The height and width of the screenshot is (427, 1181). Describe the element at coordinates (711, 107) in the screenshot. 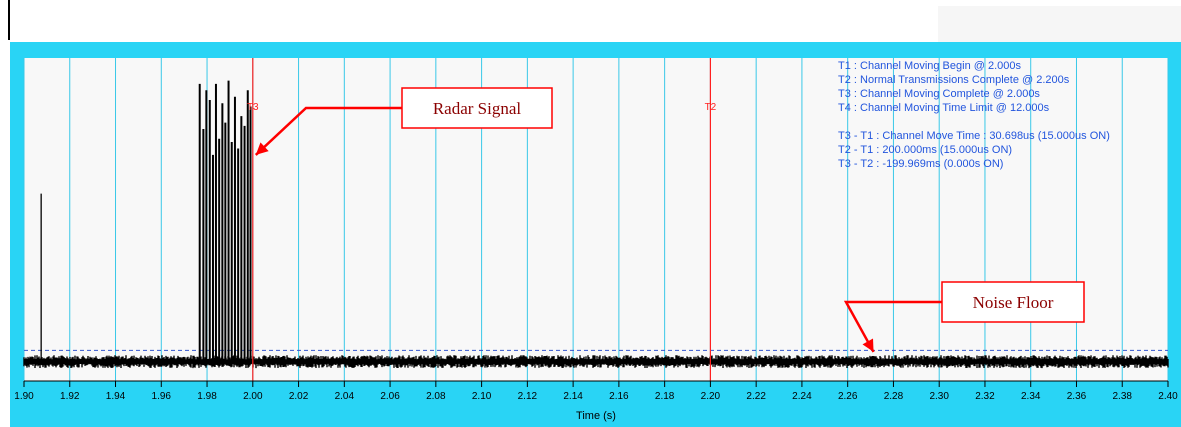

I see `marker-label-t2: T2` at that location.